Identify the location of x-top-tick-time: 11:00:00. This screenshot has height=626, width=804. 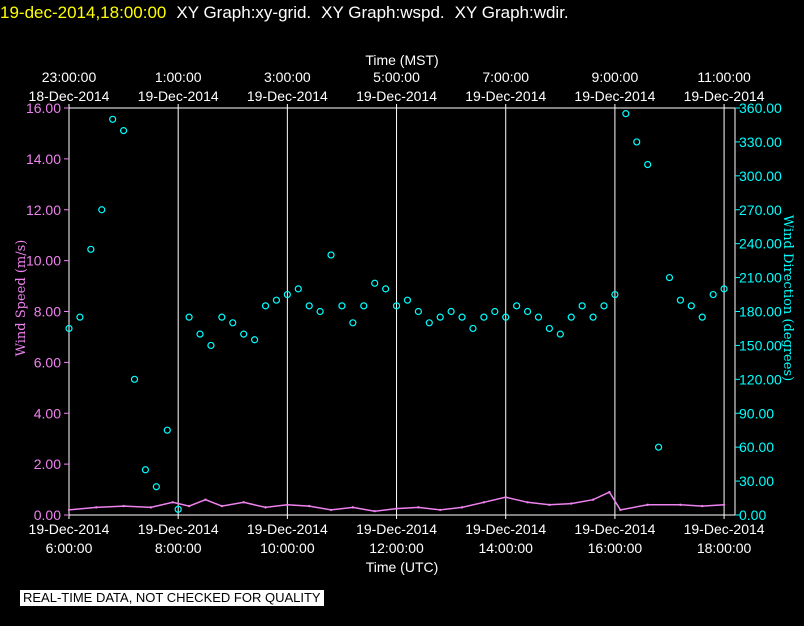
(724, 77).